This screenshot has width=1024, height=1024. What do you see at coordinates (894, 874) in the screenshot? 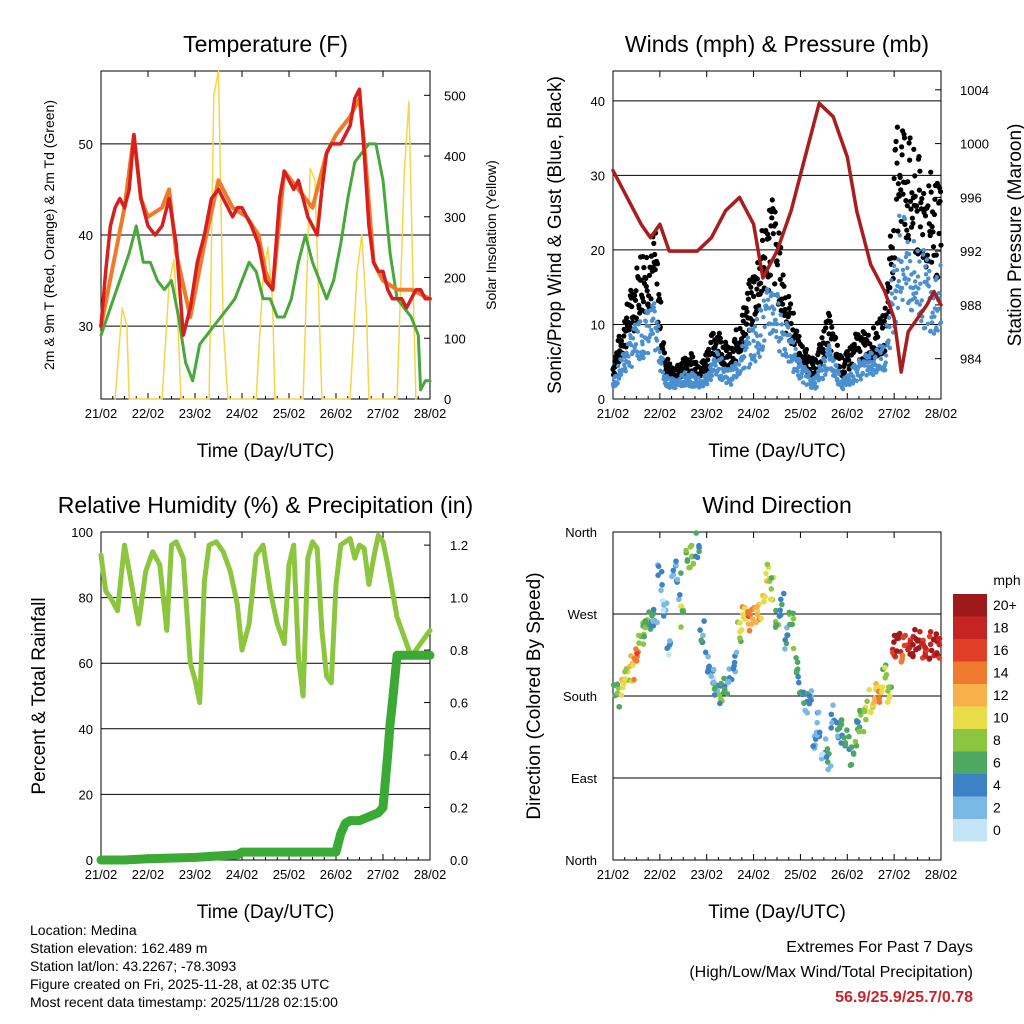
I see `panel4-xtick-label-27-02: 27/02` at bounding box center [894, 874].